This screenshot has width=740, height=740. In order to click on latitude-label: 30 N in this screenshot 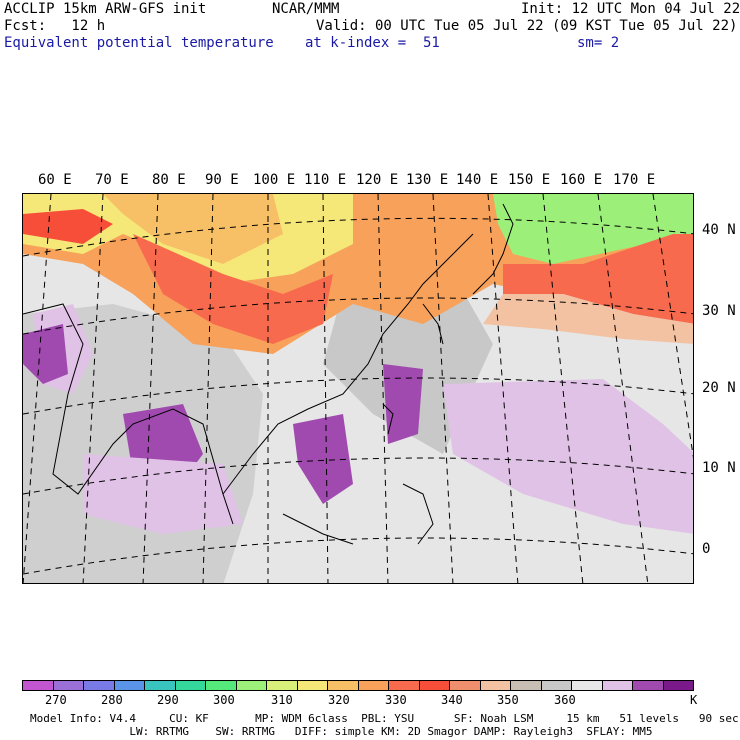, I will do `click(719, 311)`.